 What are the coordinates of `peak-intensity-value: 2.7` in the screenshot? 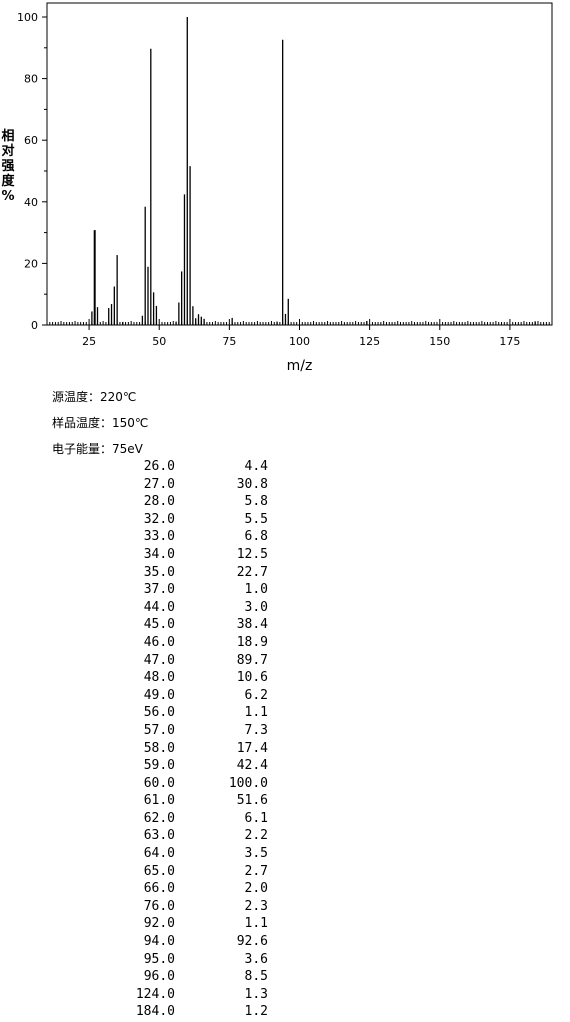 It's located at (256, 871).